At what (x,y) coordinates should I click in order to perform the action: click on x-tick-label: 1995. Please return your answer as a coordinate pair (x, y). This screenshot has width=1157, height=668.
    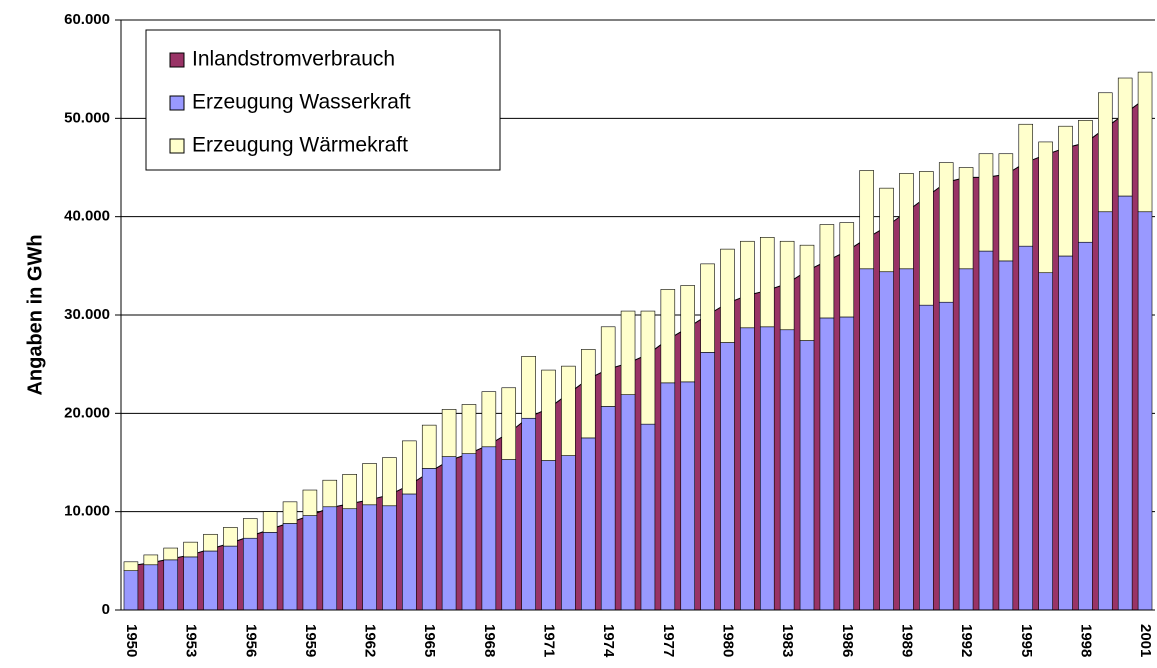
    Looking at the image, I should click on (1026, 640).